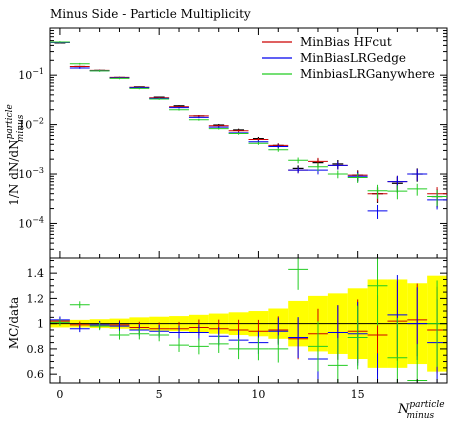  Describe the element at coordinates (346, 42) in the screenshot. I see `legend-label: MinBias HFcut` at that location.